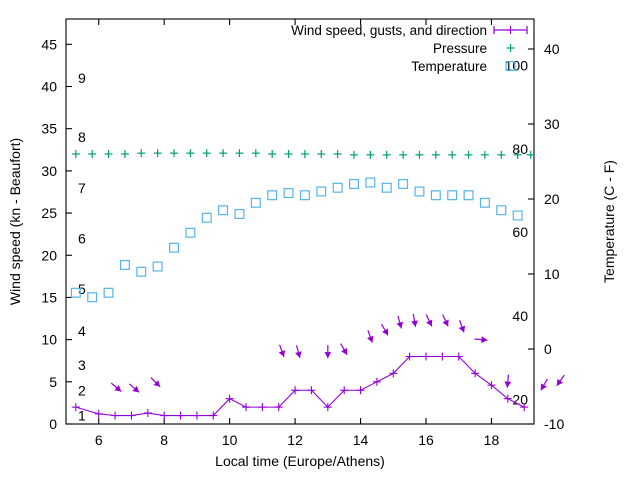 The height and width of the screenshot is (480, 640). What do you see at coordinates (230, 440) in the screenshot?
I see `x-tick-label: 10` at bounding box center [230, 440].